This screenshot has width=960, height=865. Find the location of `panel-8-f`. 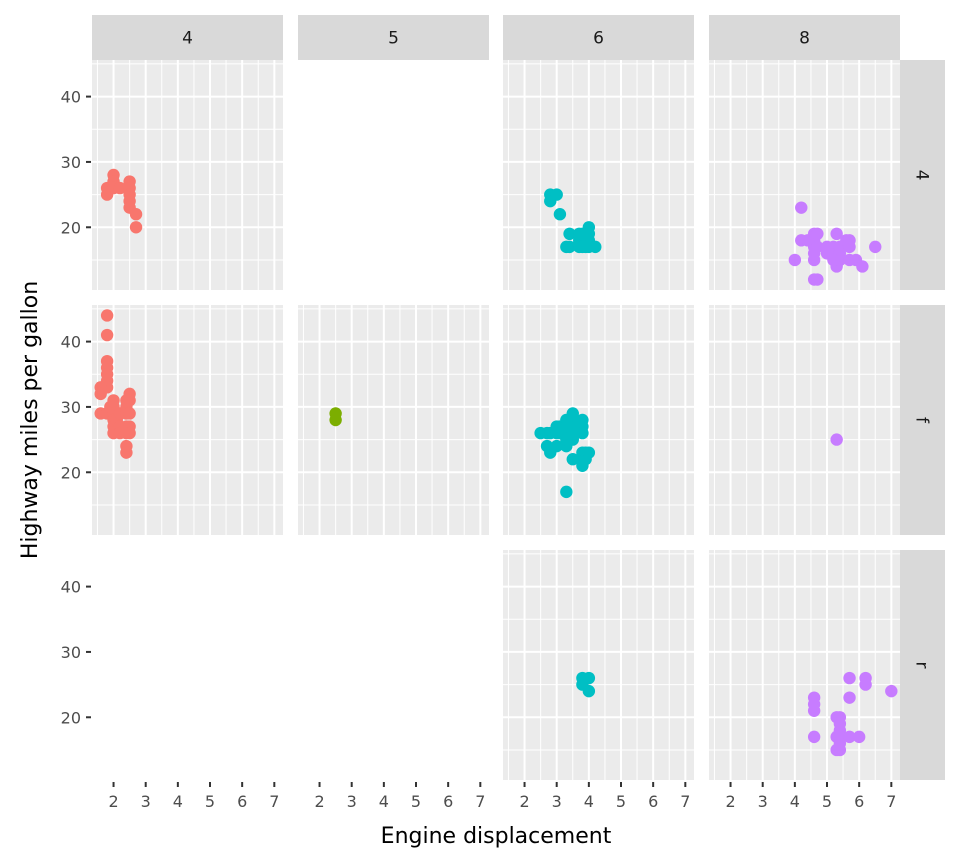

panel-8-f is located at coordinates (804, 420).